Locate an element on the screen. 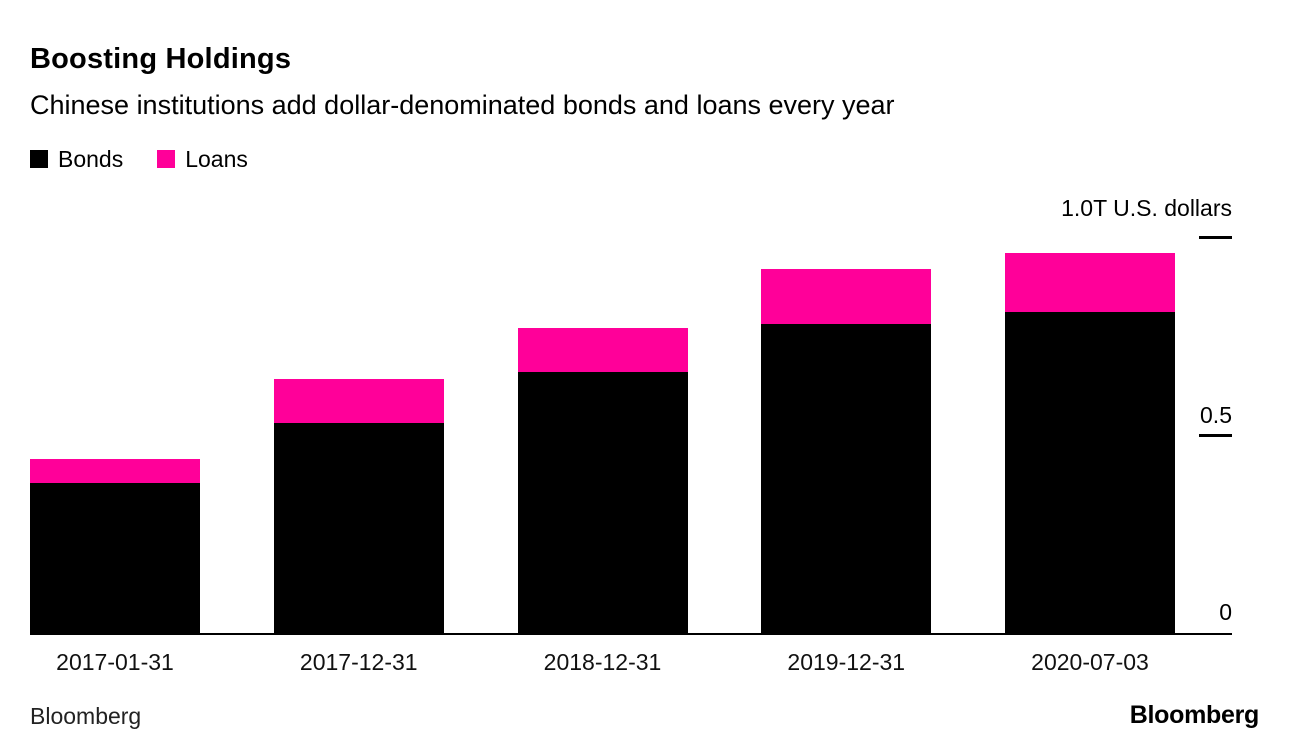 This screenshot has width=1289, height=756. y-axis-label-zero: 0 is located at coordinates (1225, 612).